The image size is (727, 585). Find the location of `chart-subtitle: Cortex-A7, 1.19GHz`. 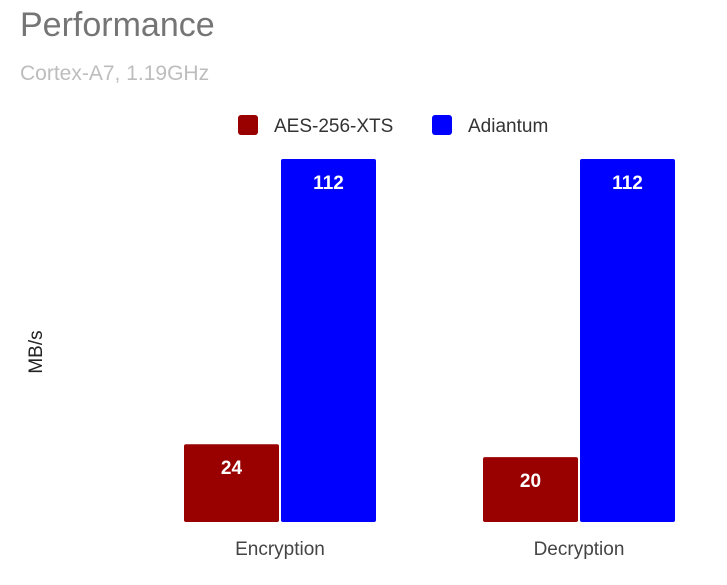

chart-subtitle: Cortex-A7, 1.19GHz is located at coordinates (115, 73).